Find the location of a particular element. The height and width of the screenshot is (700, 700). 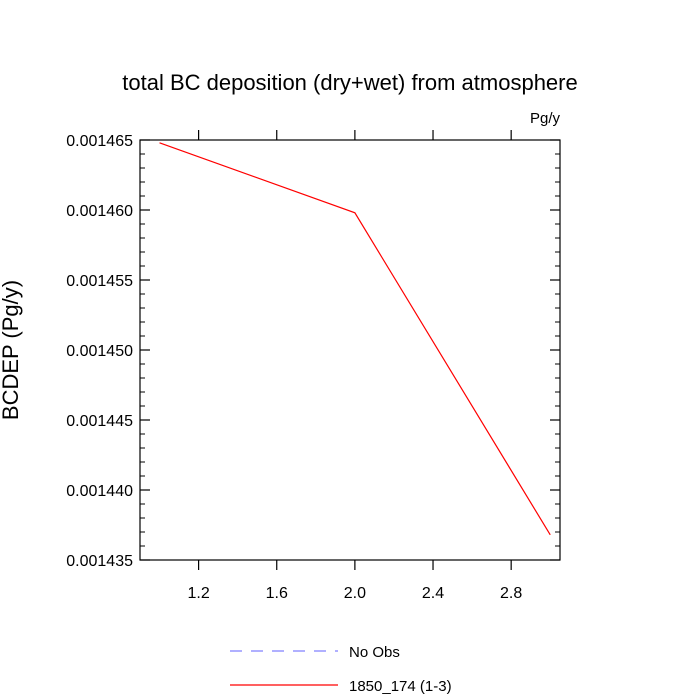

y-tick-label: 0.001450 is located at coordinates (99, 351).